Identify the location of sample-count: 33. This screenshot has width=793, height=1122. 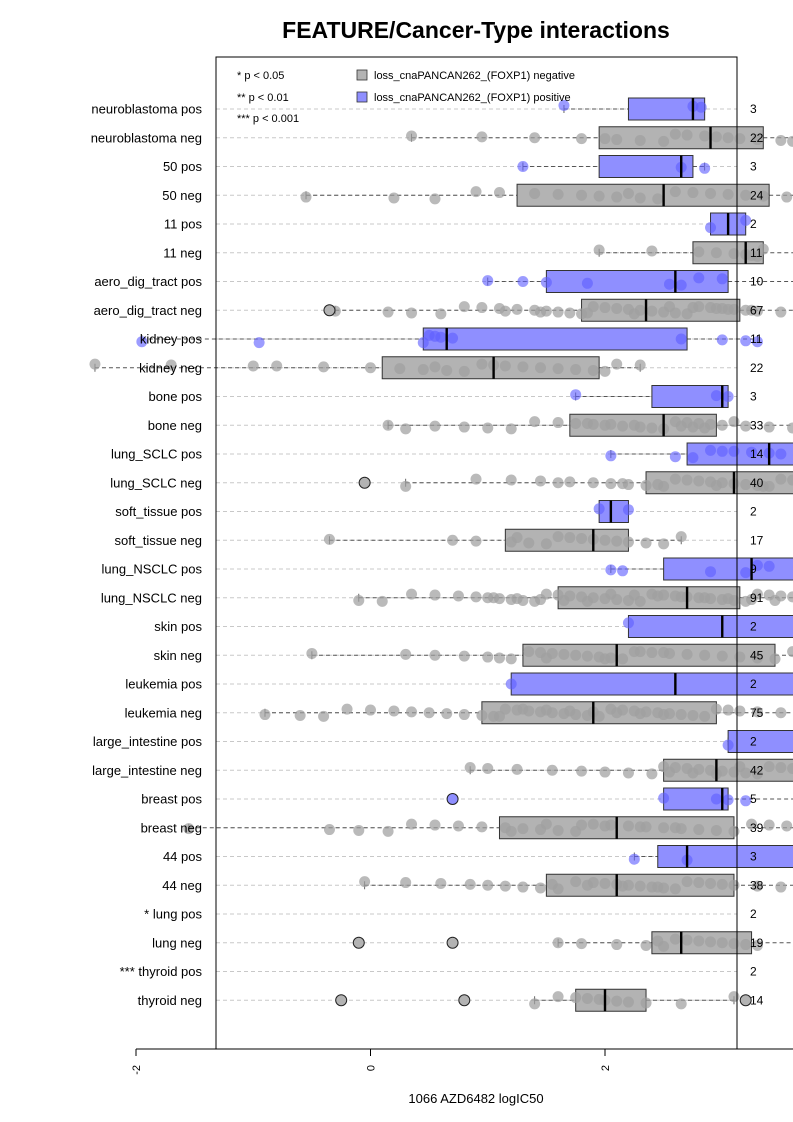
(757, 425).